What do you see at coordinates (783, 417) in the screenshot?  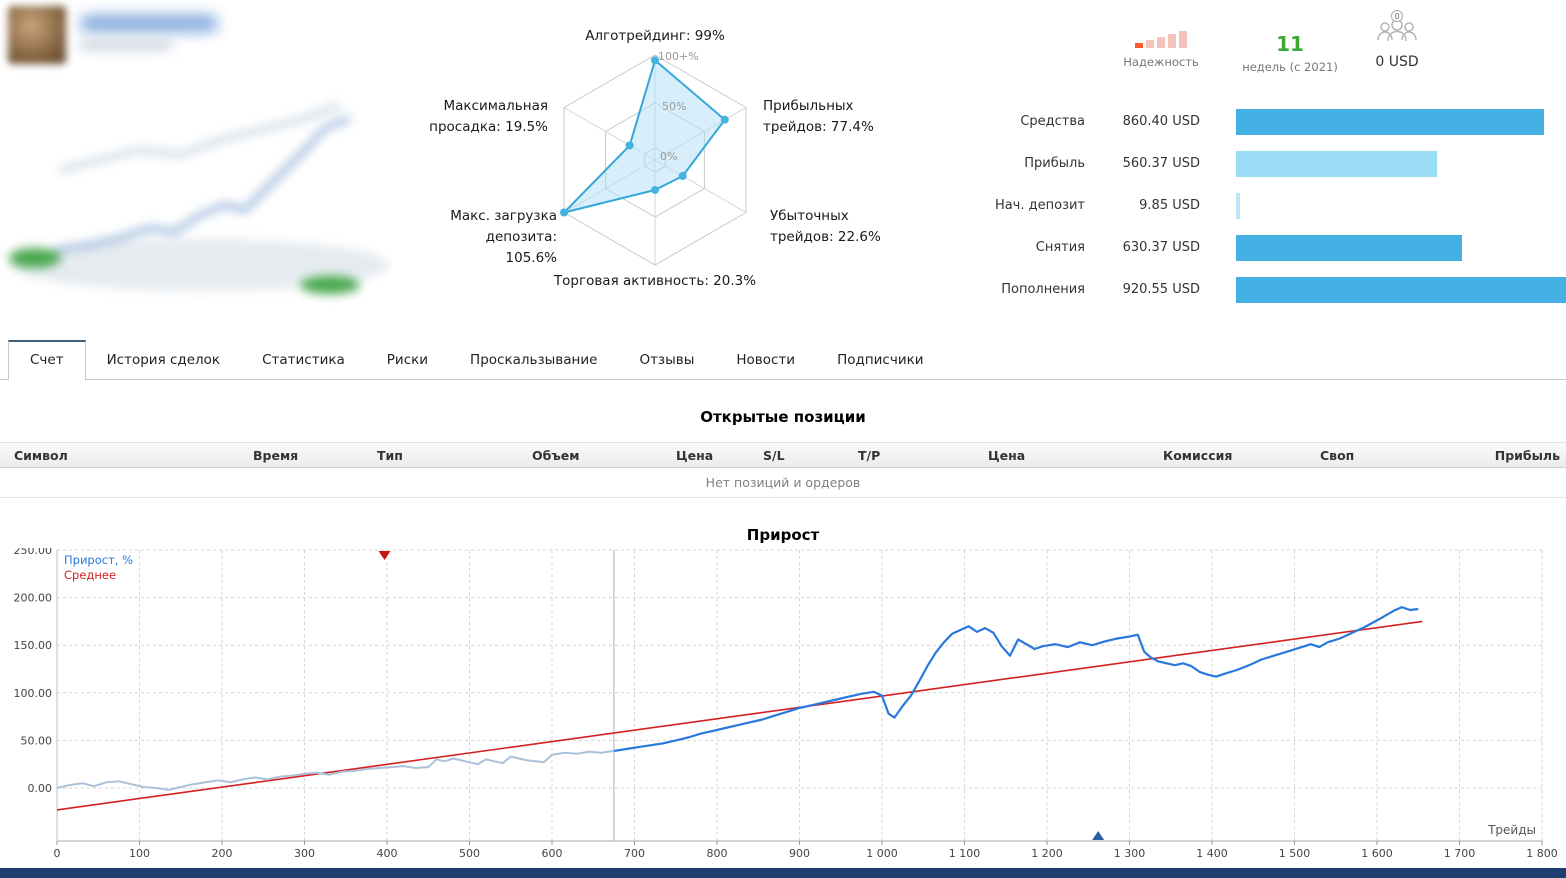 I see `open-positions-title: Открытые позиции` at bounding box center [783, 417].